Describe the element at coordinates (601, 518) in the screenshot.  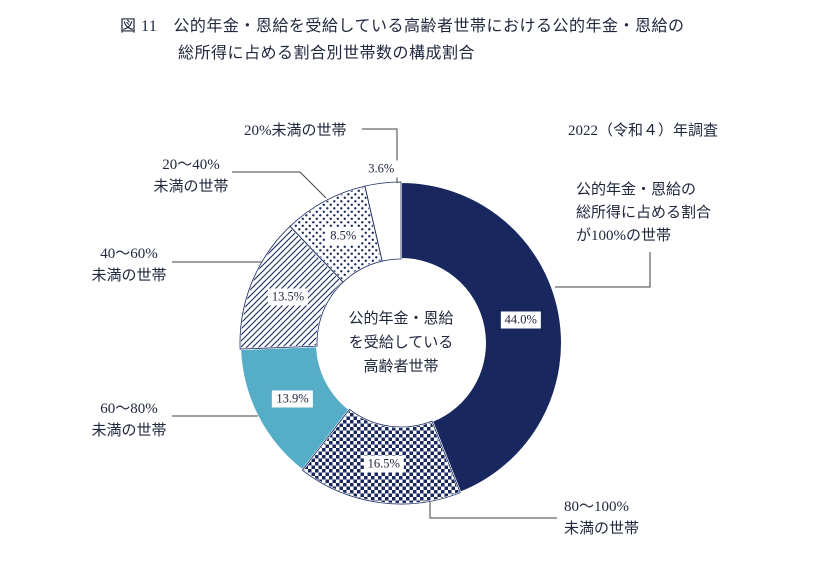
I see `callout-ratio-80-100: 80～100% 未満の世帯` at that location.